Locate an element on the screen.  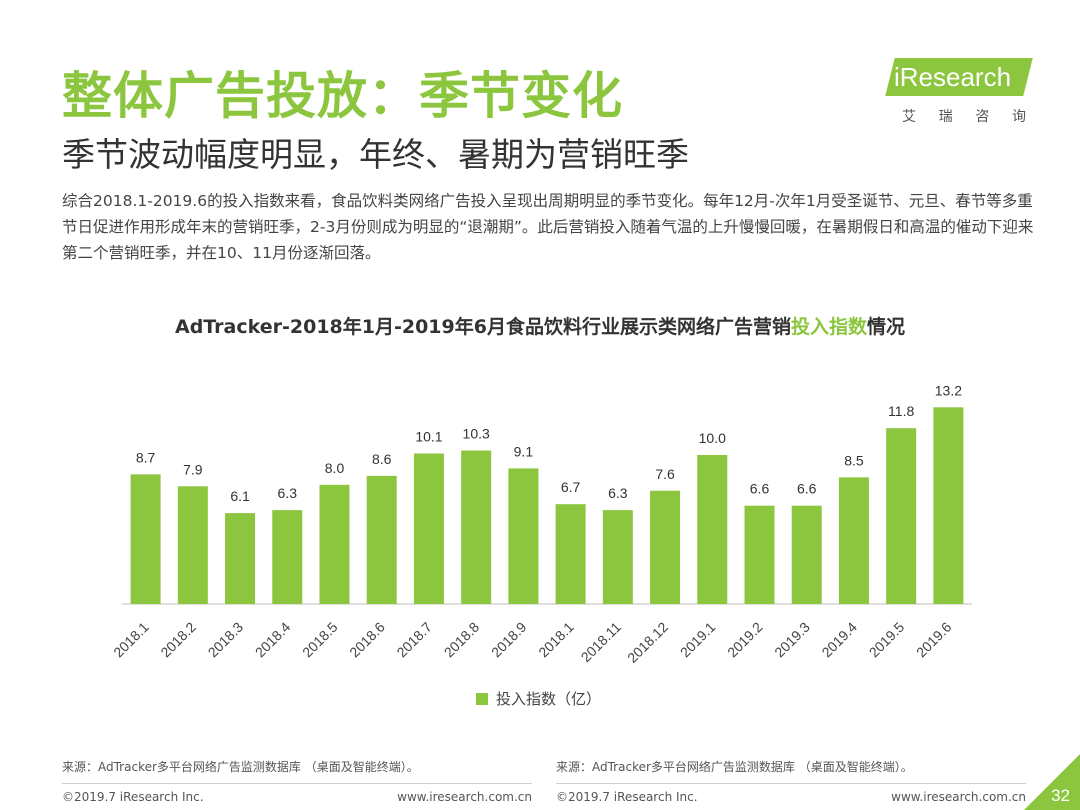
page-number: 32 is located at coordinates (1060, 795).